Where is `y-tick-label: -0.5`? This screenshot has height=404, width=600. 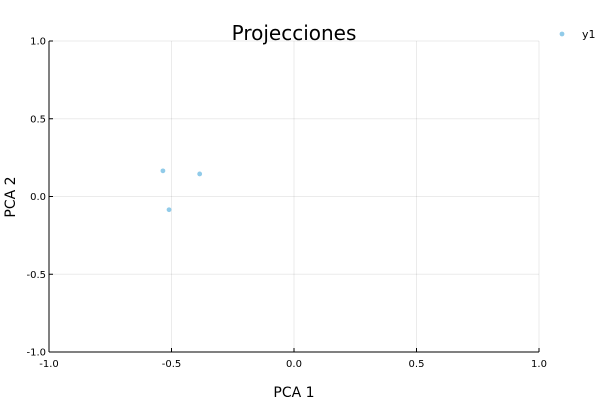
y-tick-label: -0.5 is located at coordinates (36, 275).